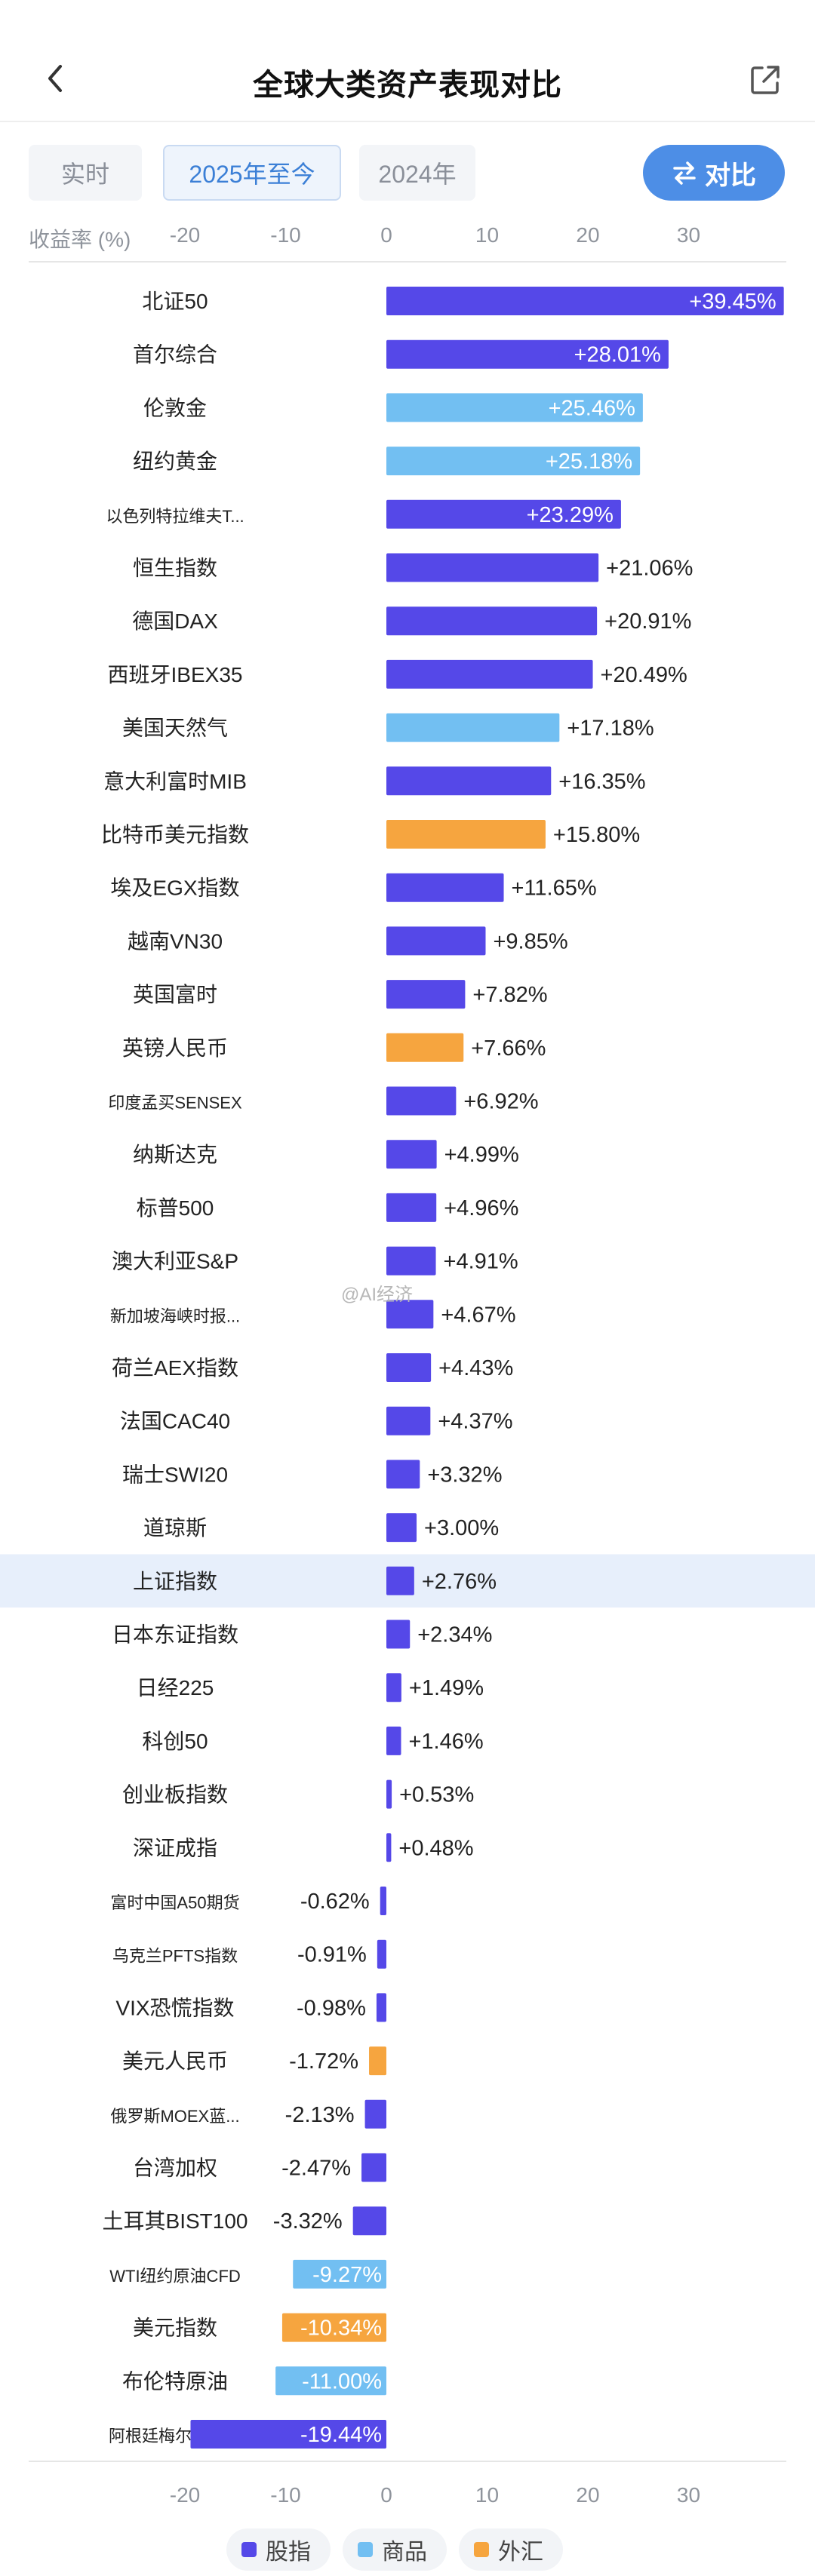 The height and width of the screenshot is (2576, 815). What do you see at coordinates (417, 173) in the screenshot?
I see `tab-2024: 2024年` at bounding box center [417, 173].